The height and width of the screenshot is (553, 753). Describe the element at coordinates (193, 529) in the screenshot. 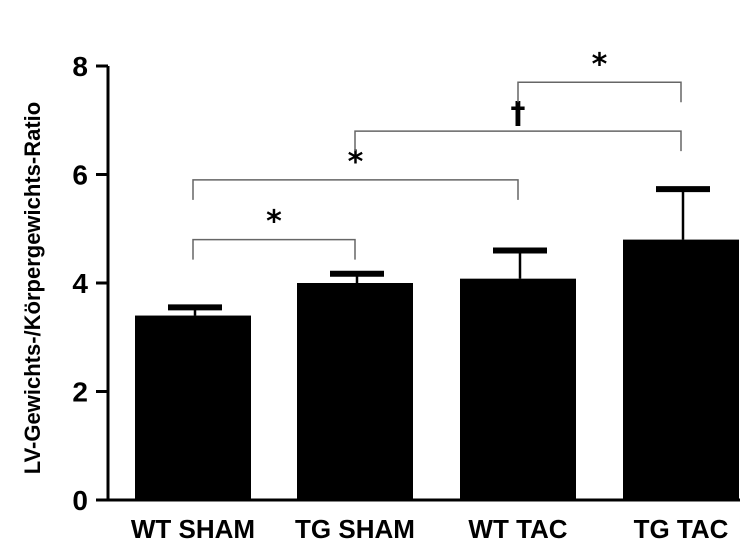

I see `x-tick-label: WT SHAM` at that location.